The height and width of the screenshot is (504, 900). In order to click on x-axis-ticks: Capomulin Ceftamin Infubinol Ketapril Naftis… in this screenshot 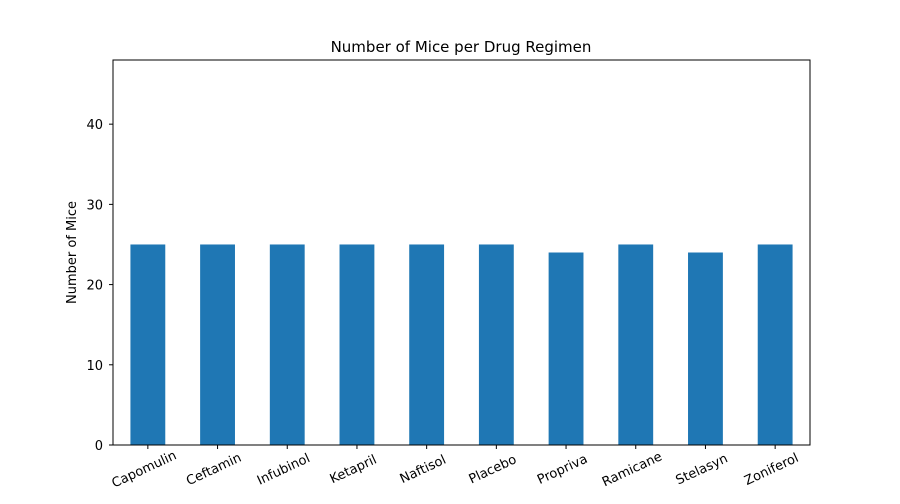, I will do `click(455, 468)`.